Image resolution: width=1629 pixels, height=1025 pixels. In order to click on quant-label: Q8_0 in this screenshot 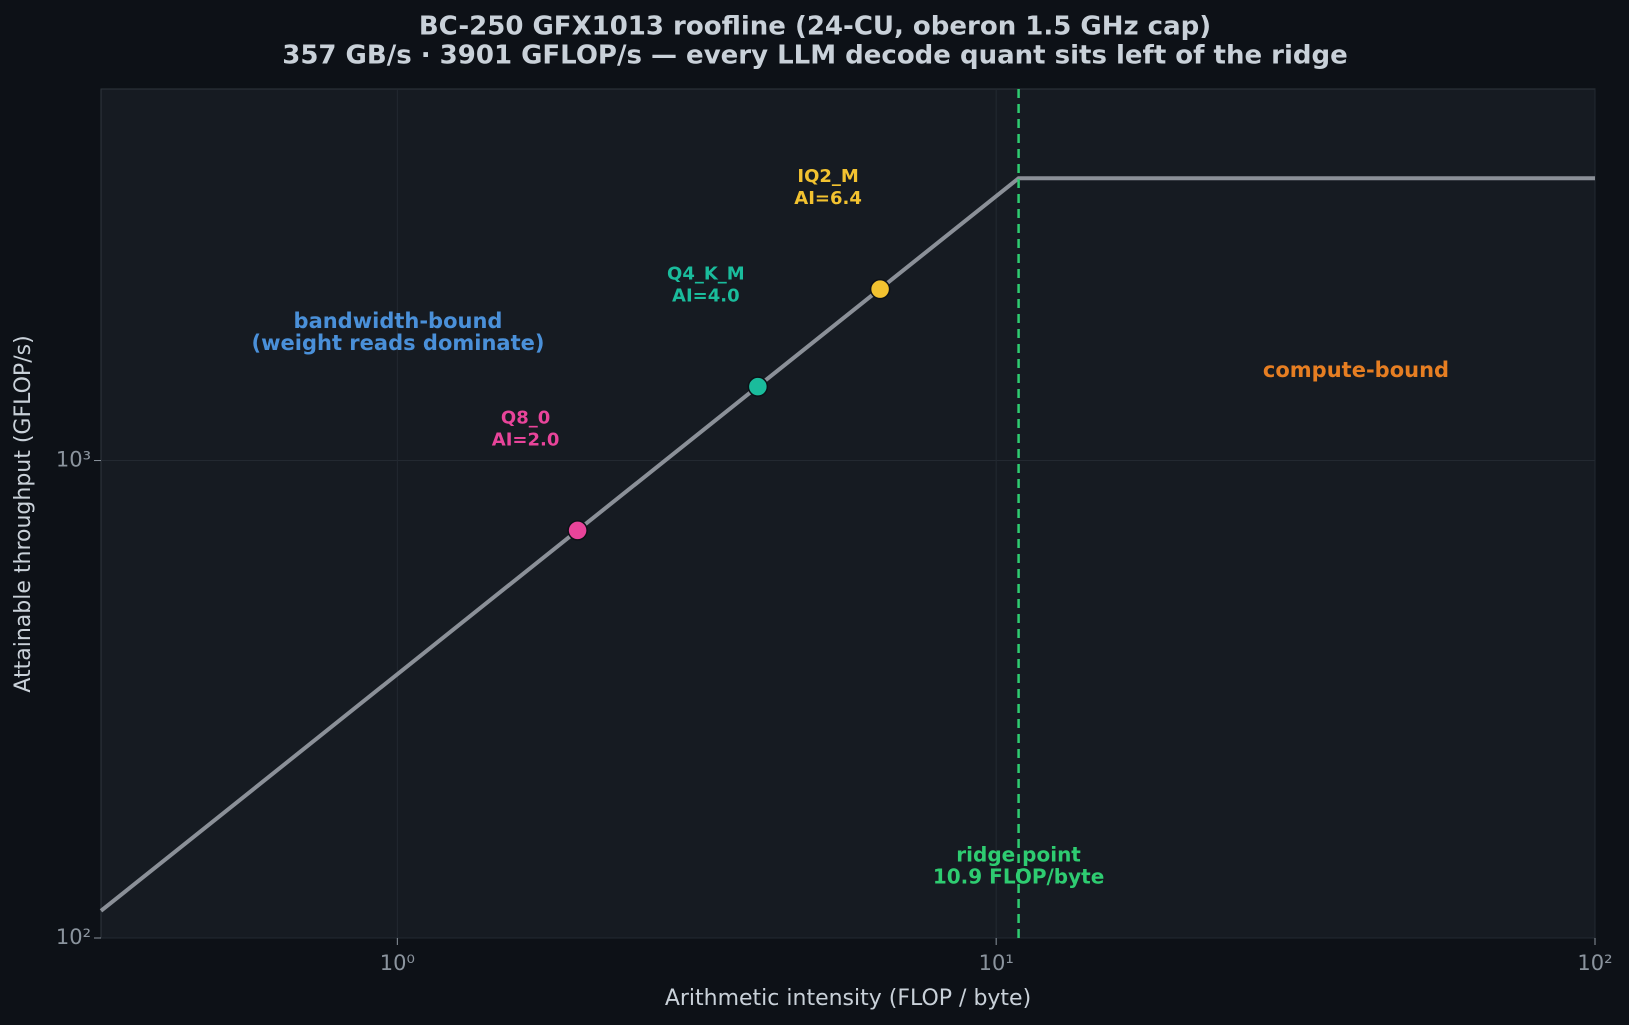, I will do `click(525, 417)`.